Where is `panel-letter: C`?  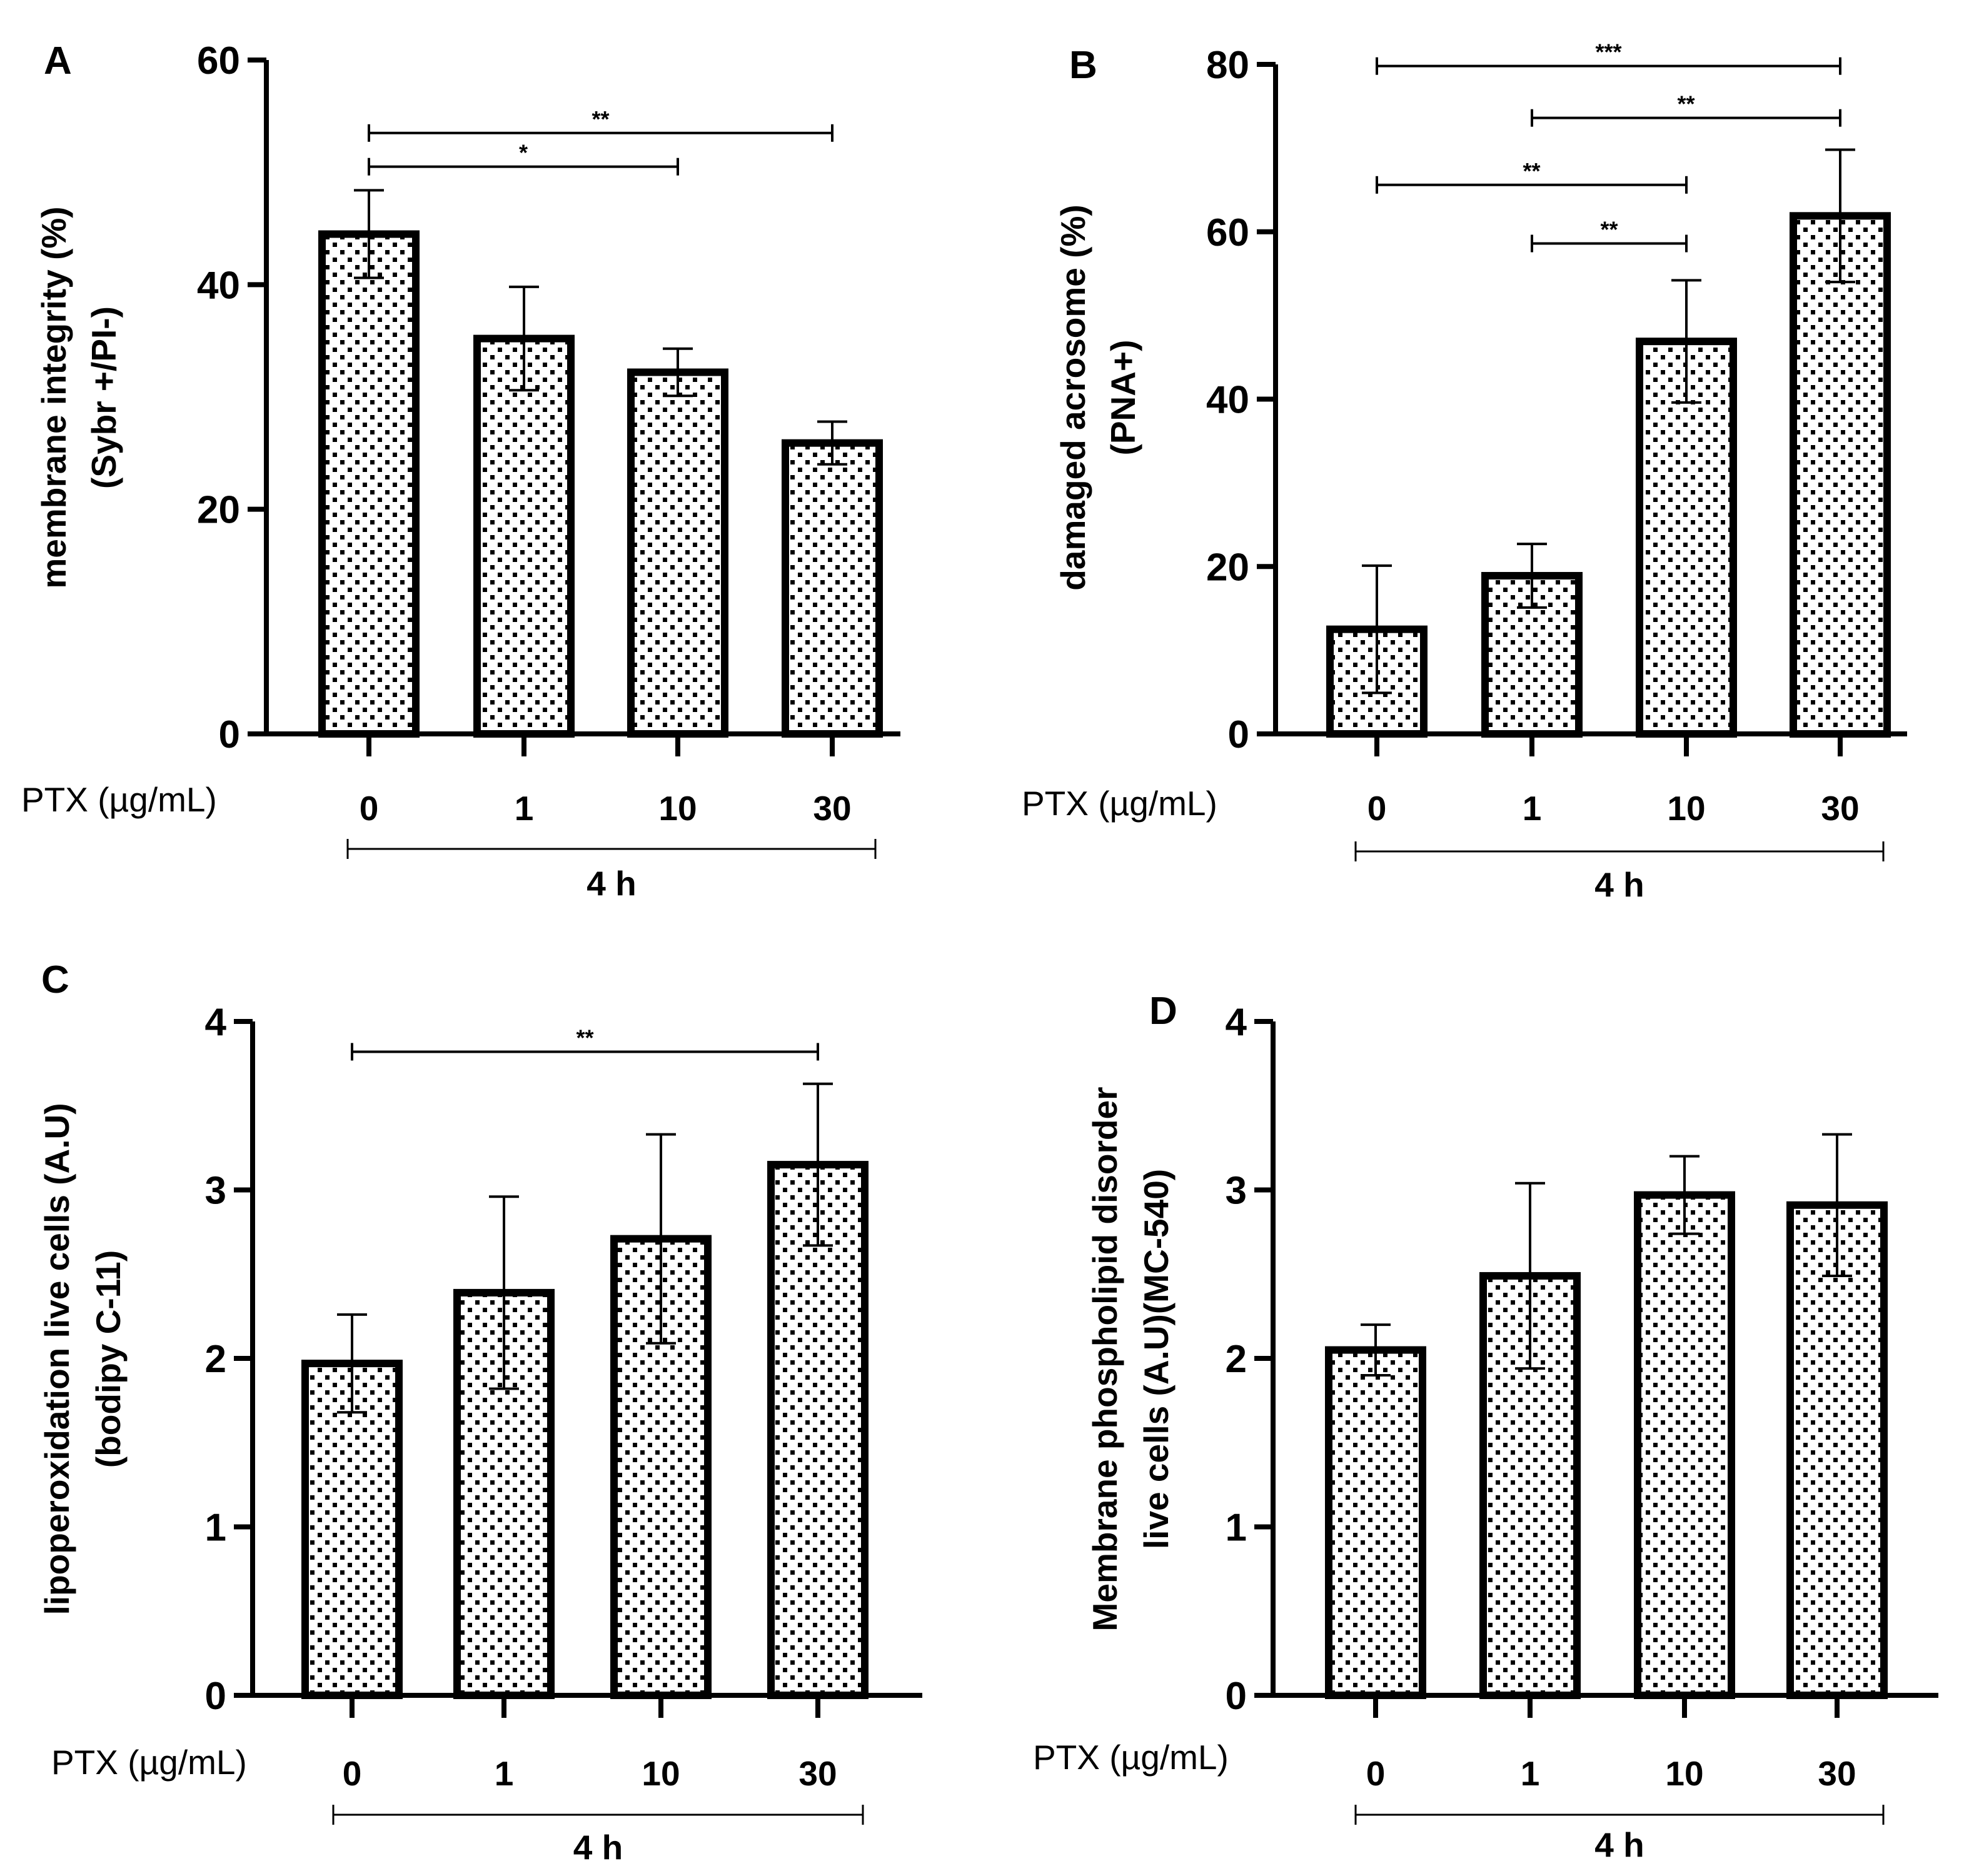 panel-letter: C is located at coordinates (55, 979).